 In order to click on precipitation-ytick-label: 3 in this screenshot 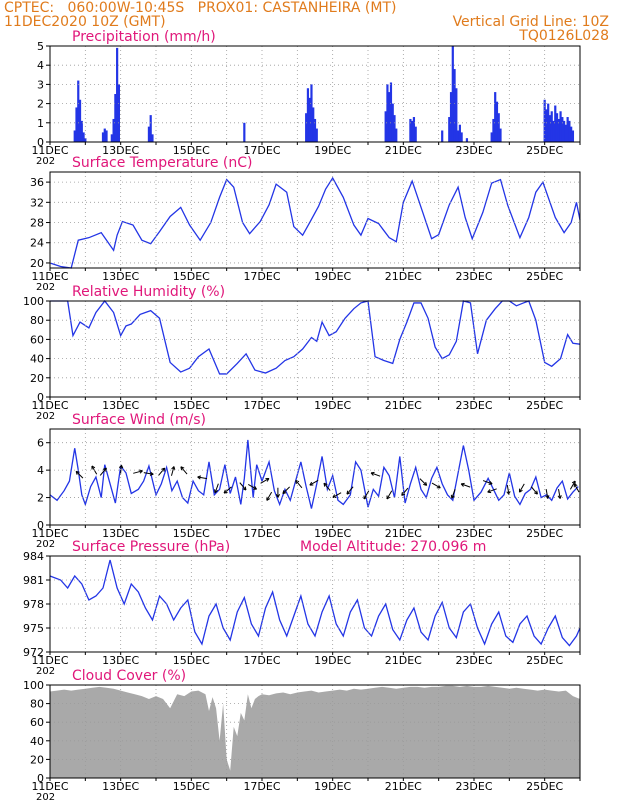, I will do `click(40, 84)`.